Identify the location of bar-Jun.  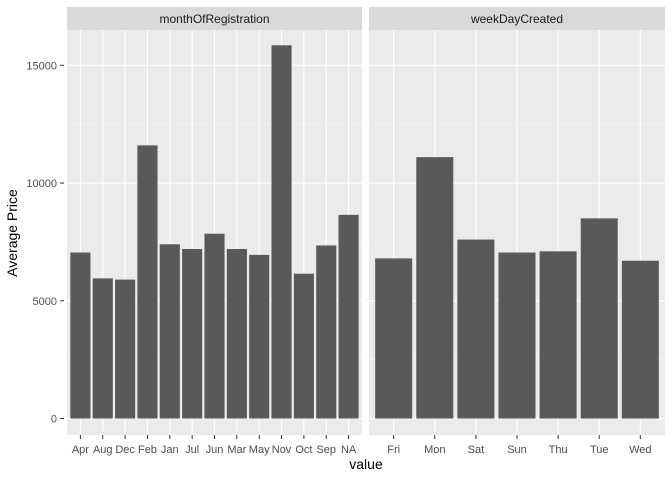
(214, 326).